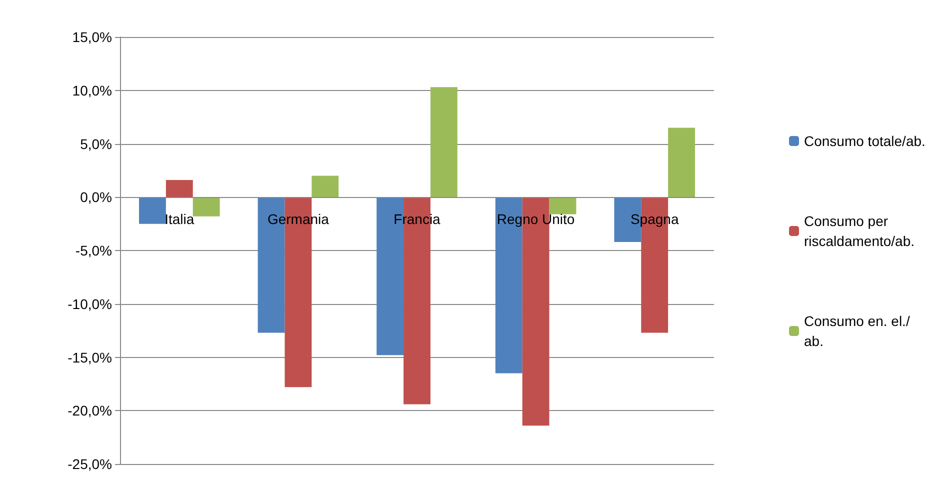 The height and width of the screenshot is (482, 944). Describe the element at coordinates (93, 250) in the screenshot. I see `y-tick-label: -5,0%` at that location.